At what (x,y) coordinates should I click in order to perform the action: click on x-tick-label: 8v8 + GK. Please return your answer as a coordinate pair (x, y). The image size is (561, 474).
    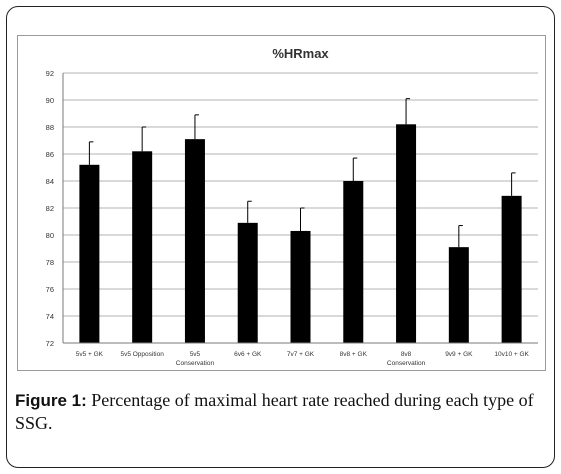
    Looking at the image, I should click on (354, 354).